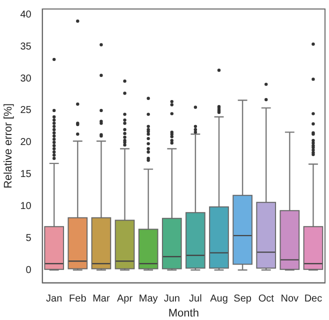  What do you see at coordinates (26, 174) in the screenshot?
I see `y-tick-label: 15` at bounding box center [26, 174].